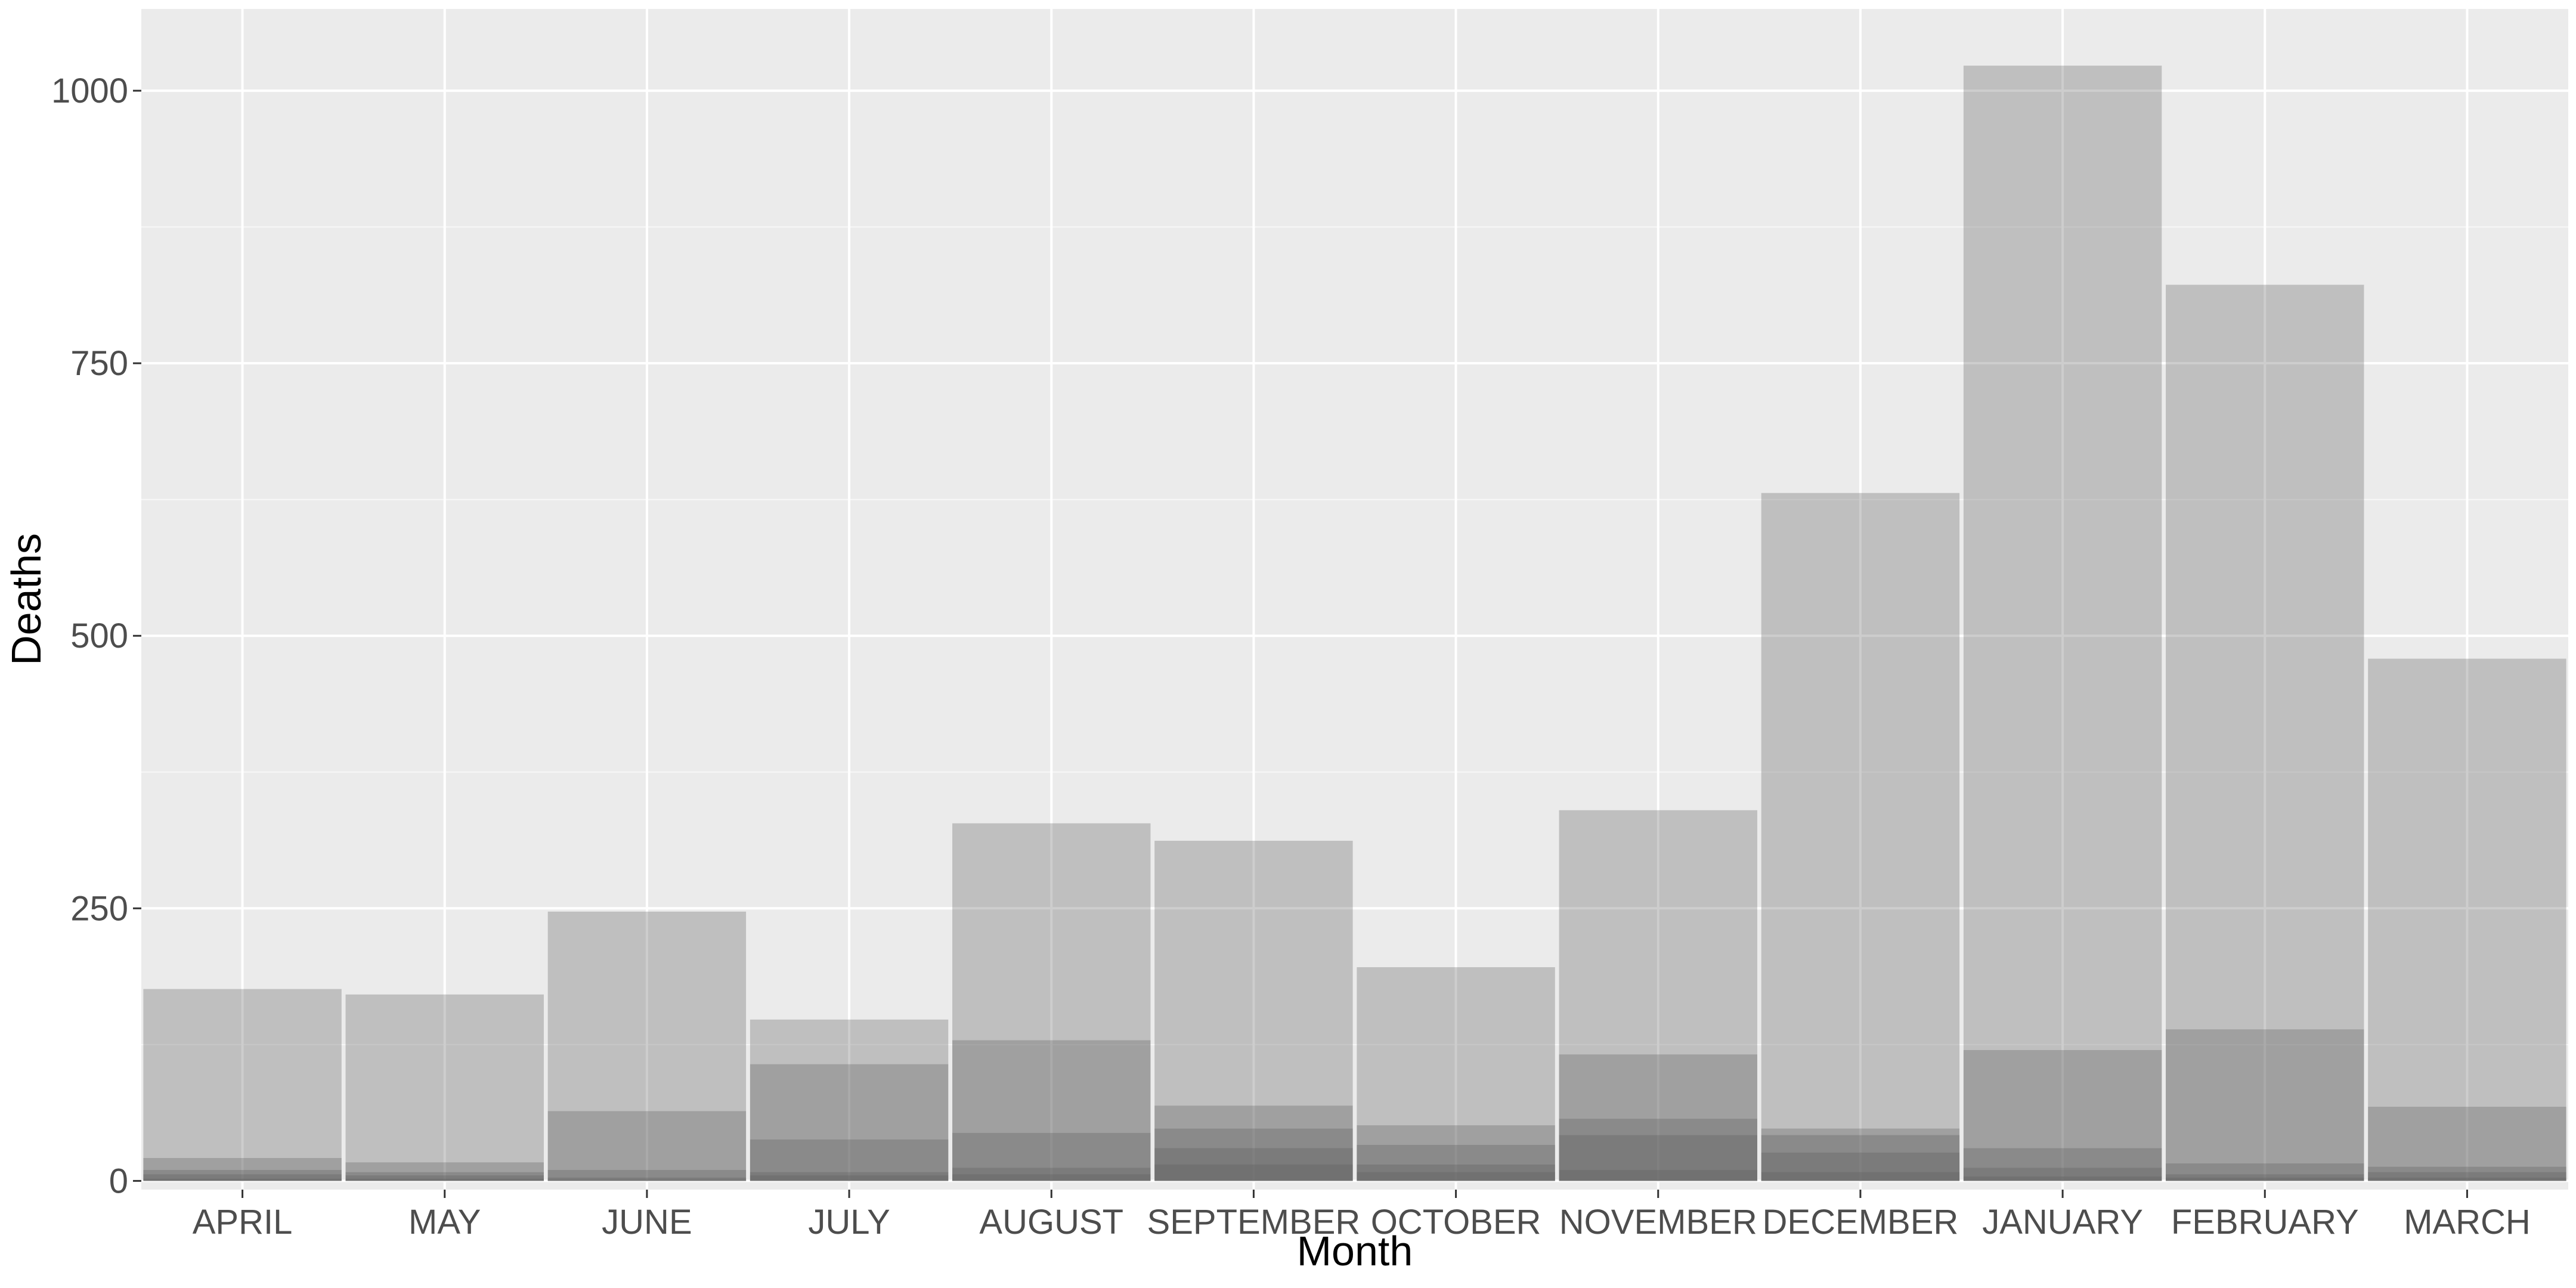 This screenshot has width=2576, height=1288. What do you see at coordinates (2062, 1222) in the screenshot?
I see `x-tick-label: JANUARY` at bounding box center [2062, 1222].